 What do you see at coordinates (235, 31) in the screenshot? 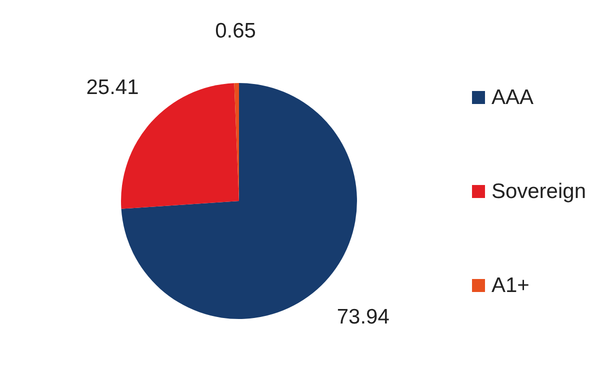
I see `data-label: 0.65` at bounding box center [235, 31].